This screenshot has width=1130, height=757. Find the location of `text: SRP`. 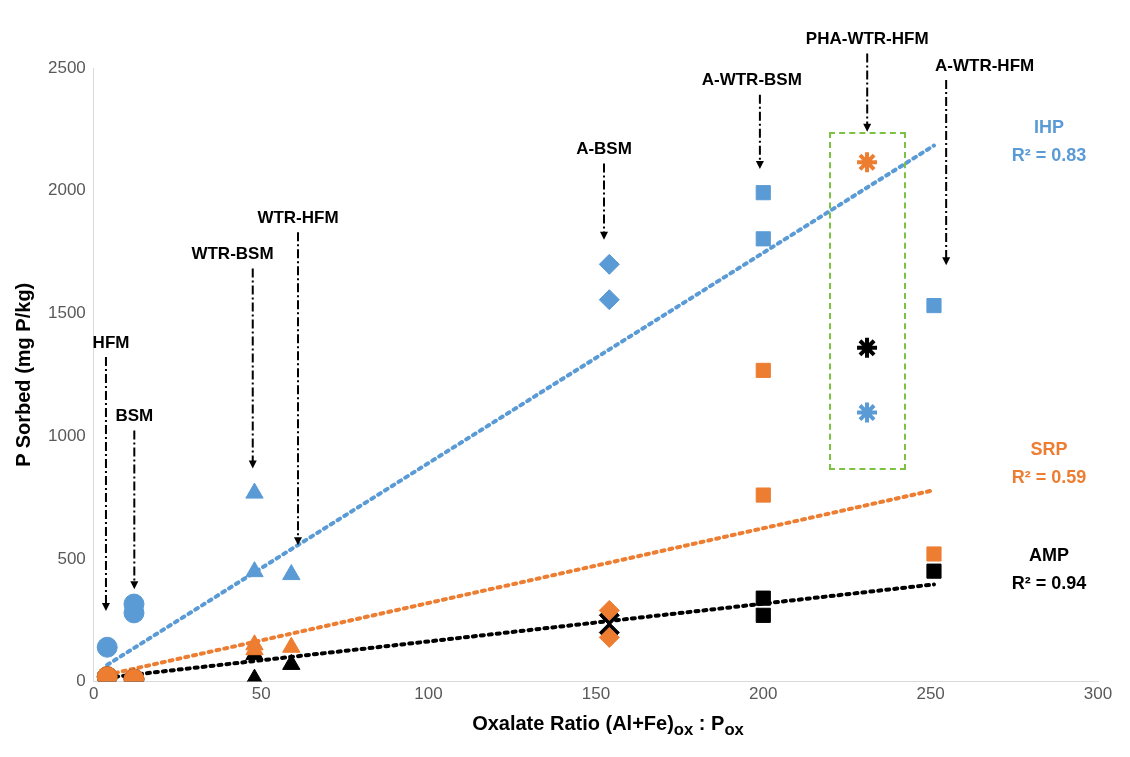

text: SRP is located at coordinates (1049, 449).